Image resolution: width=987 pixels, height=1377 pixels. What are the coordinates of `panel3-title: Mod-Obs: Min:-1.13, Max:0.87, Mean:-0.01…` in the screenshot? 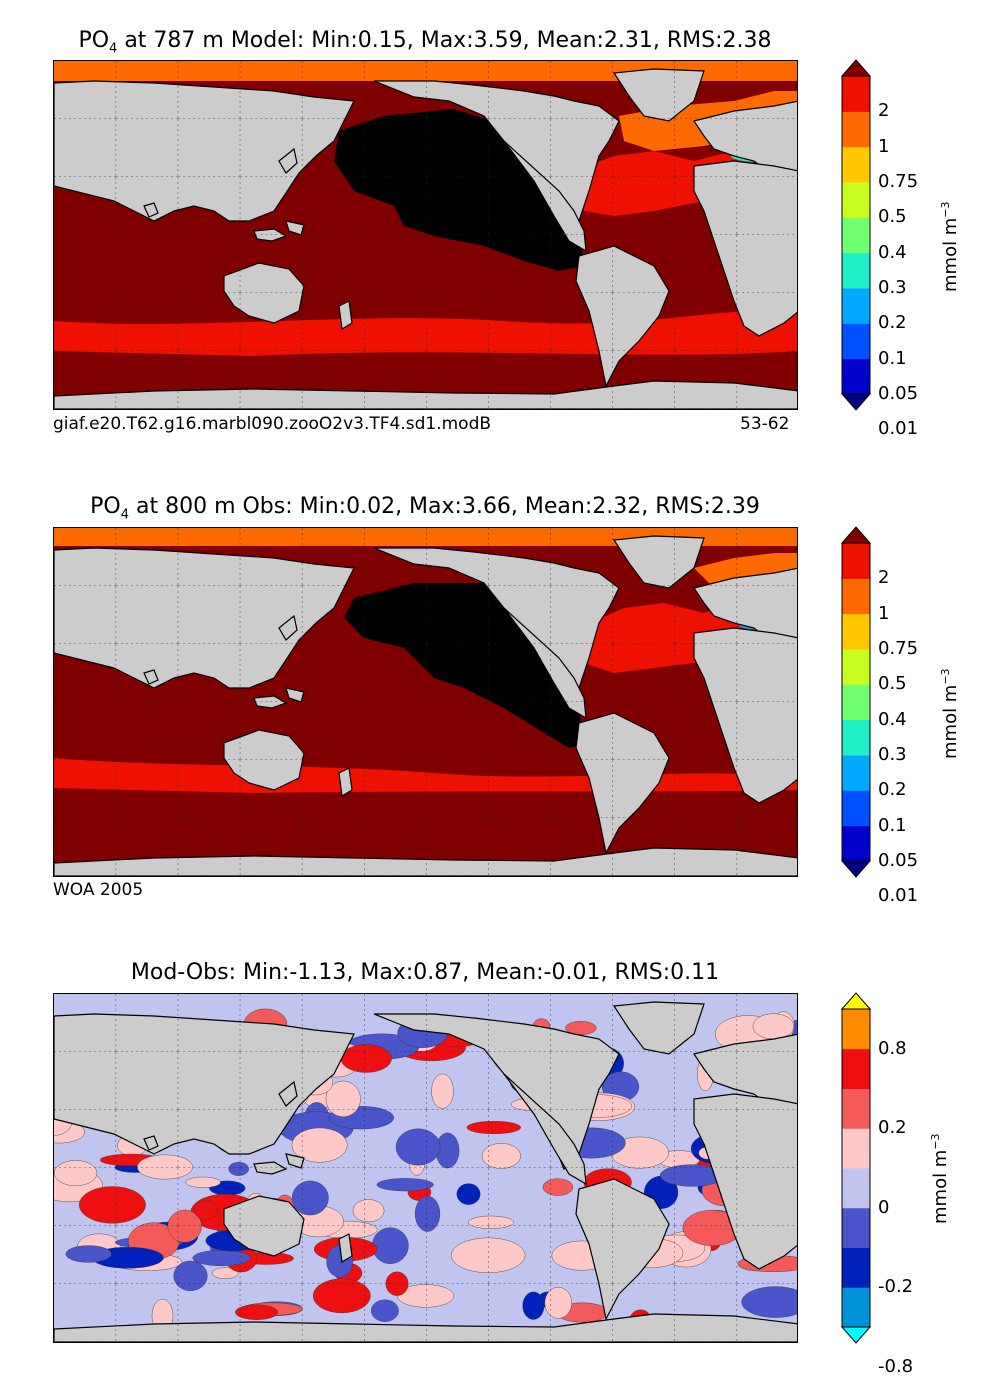 It's located at (425, 972).